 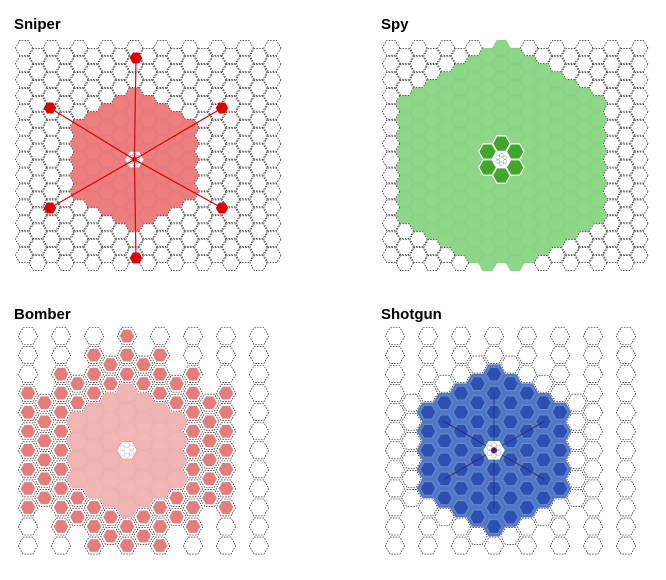 What do you see at coordinates (519, 435) in the screenshot?
I see `shotgun-spoke` at bounding box center [519, 435].